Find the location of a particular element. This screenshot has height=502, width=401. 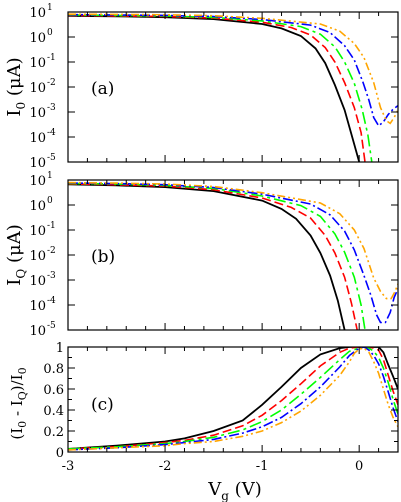

y-tick-label: 0 is located at coordinates (60, 453).